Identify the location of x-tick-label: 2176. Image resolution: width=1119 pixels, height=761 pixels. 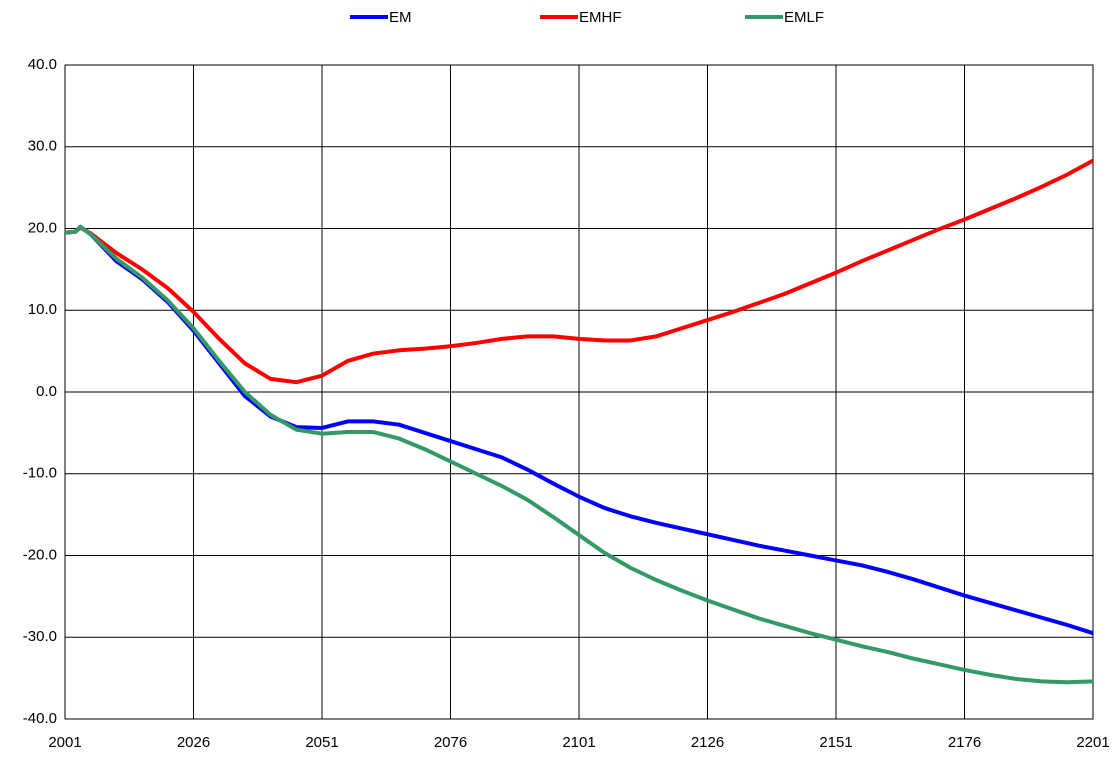
(964, 742).